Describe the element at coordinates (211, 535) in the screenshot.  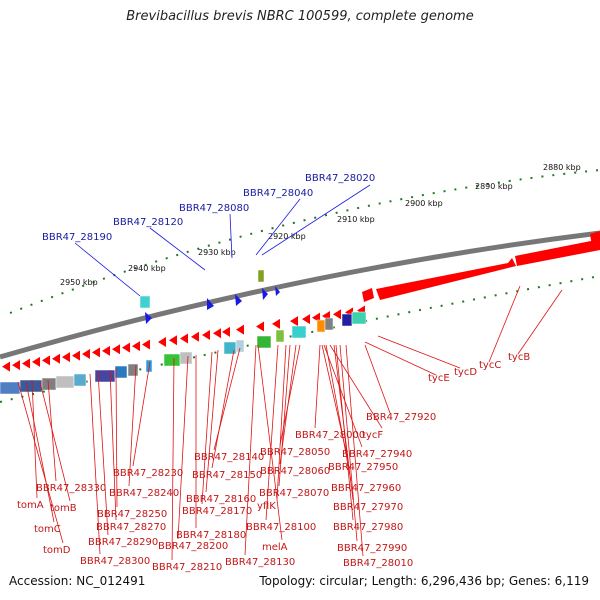
I see `gene-label: BBR47_28180` at that location.